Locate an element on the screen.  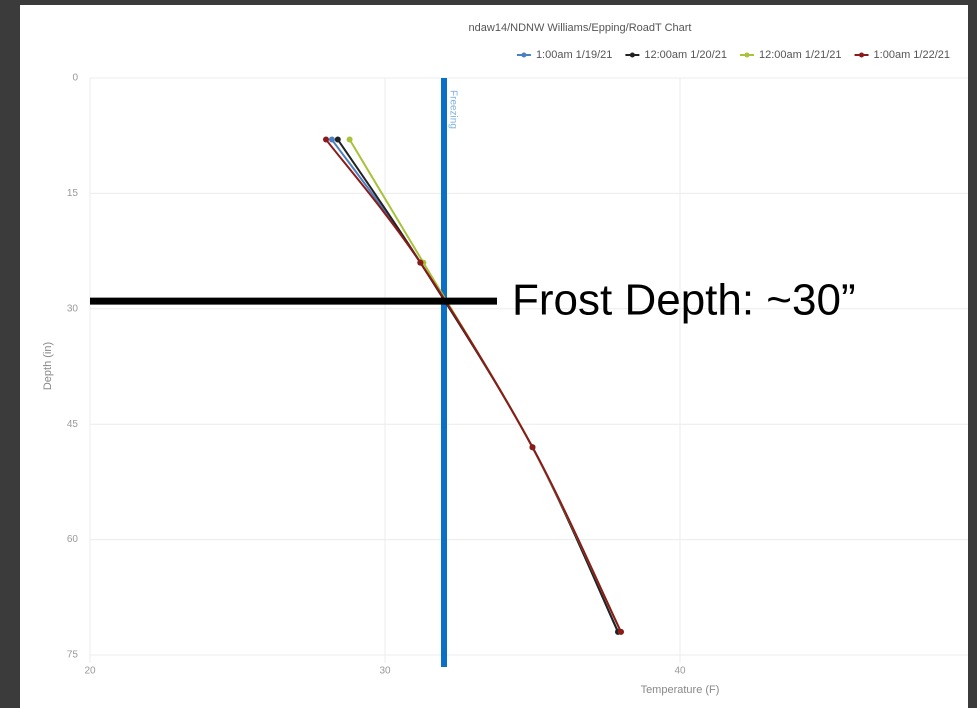
y-tick-label: 15 is located at coordinates (73, 193).